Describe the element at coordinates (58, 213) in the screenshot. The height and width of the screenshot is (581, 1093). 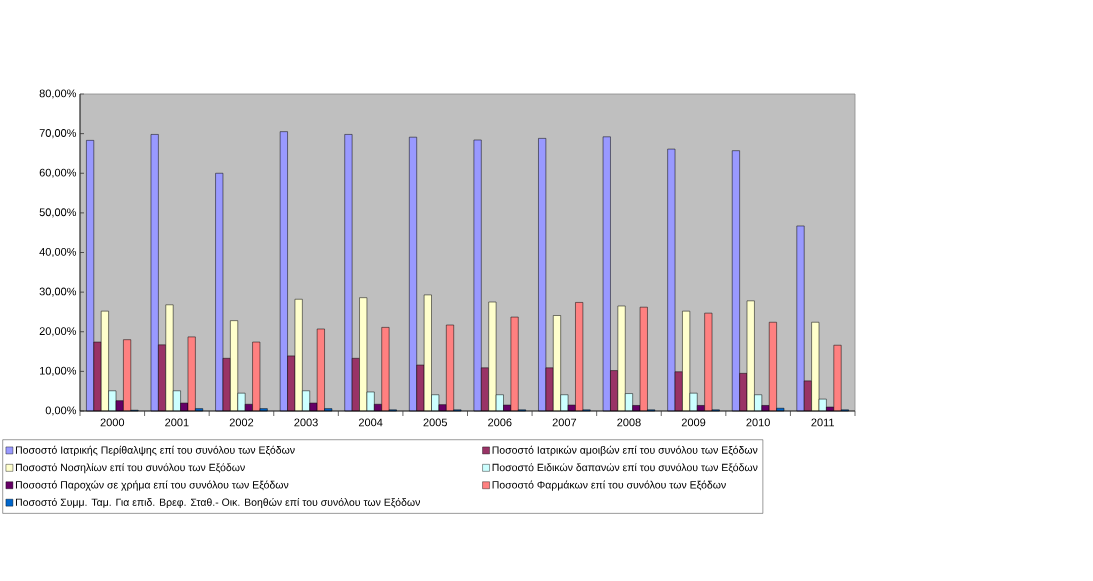
I see `y-tick-label: 50,00%` at that location.